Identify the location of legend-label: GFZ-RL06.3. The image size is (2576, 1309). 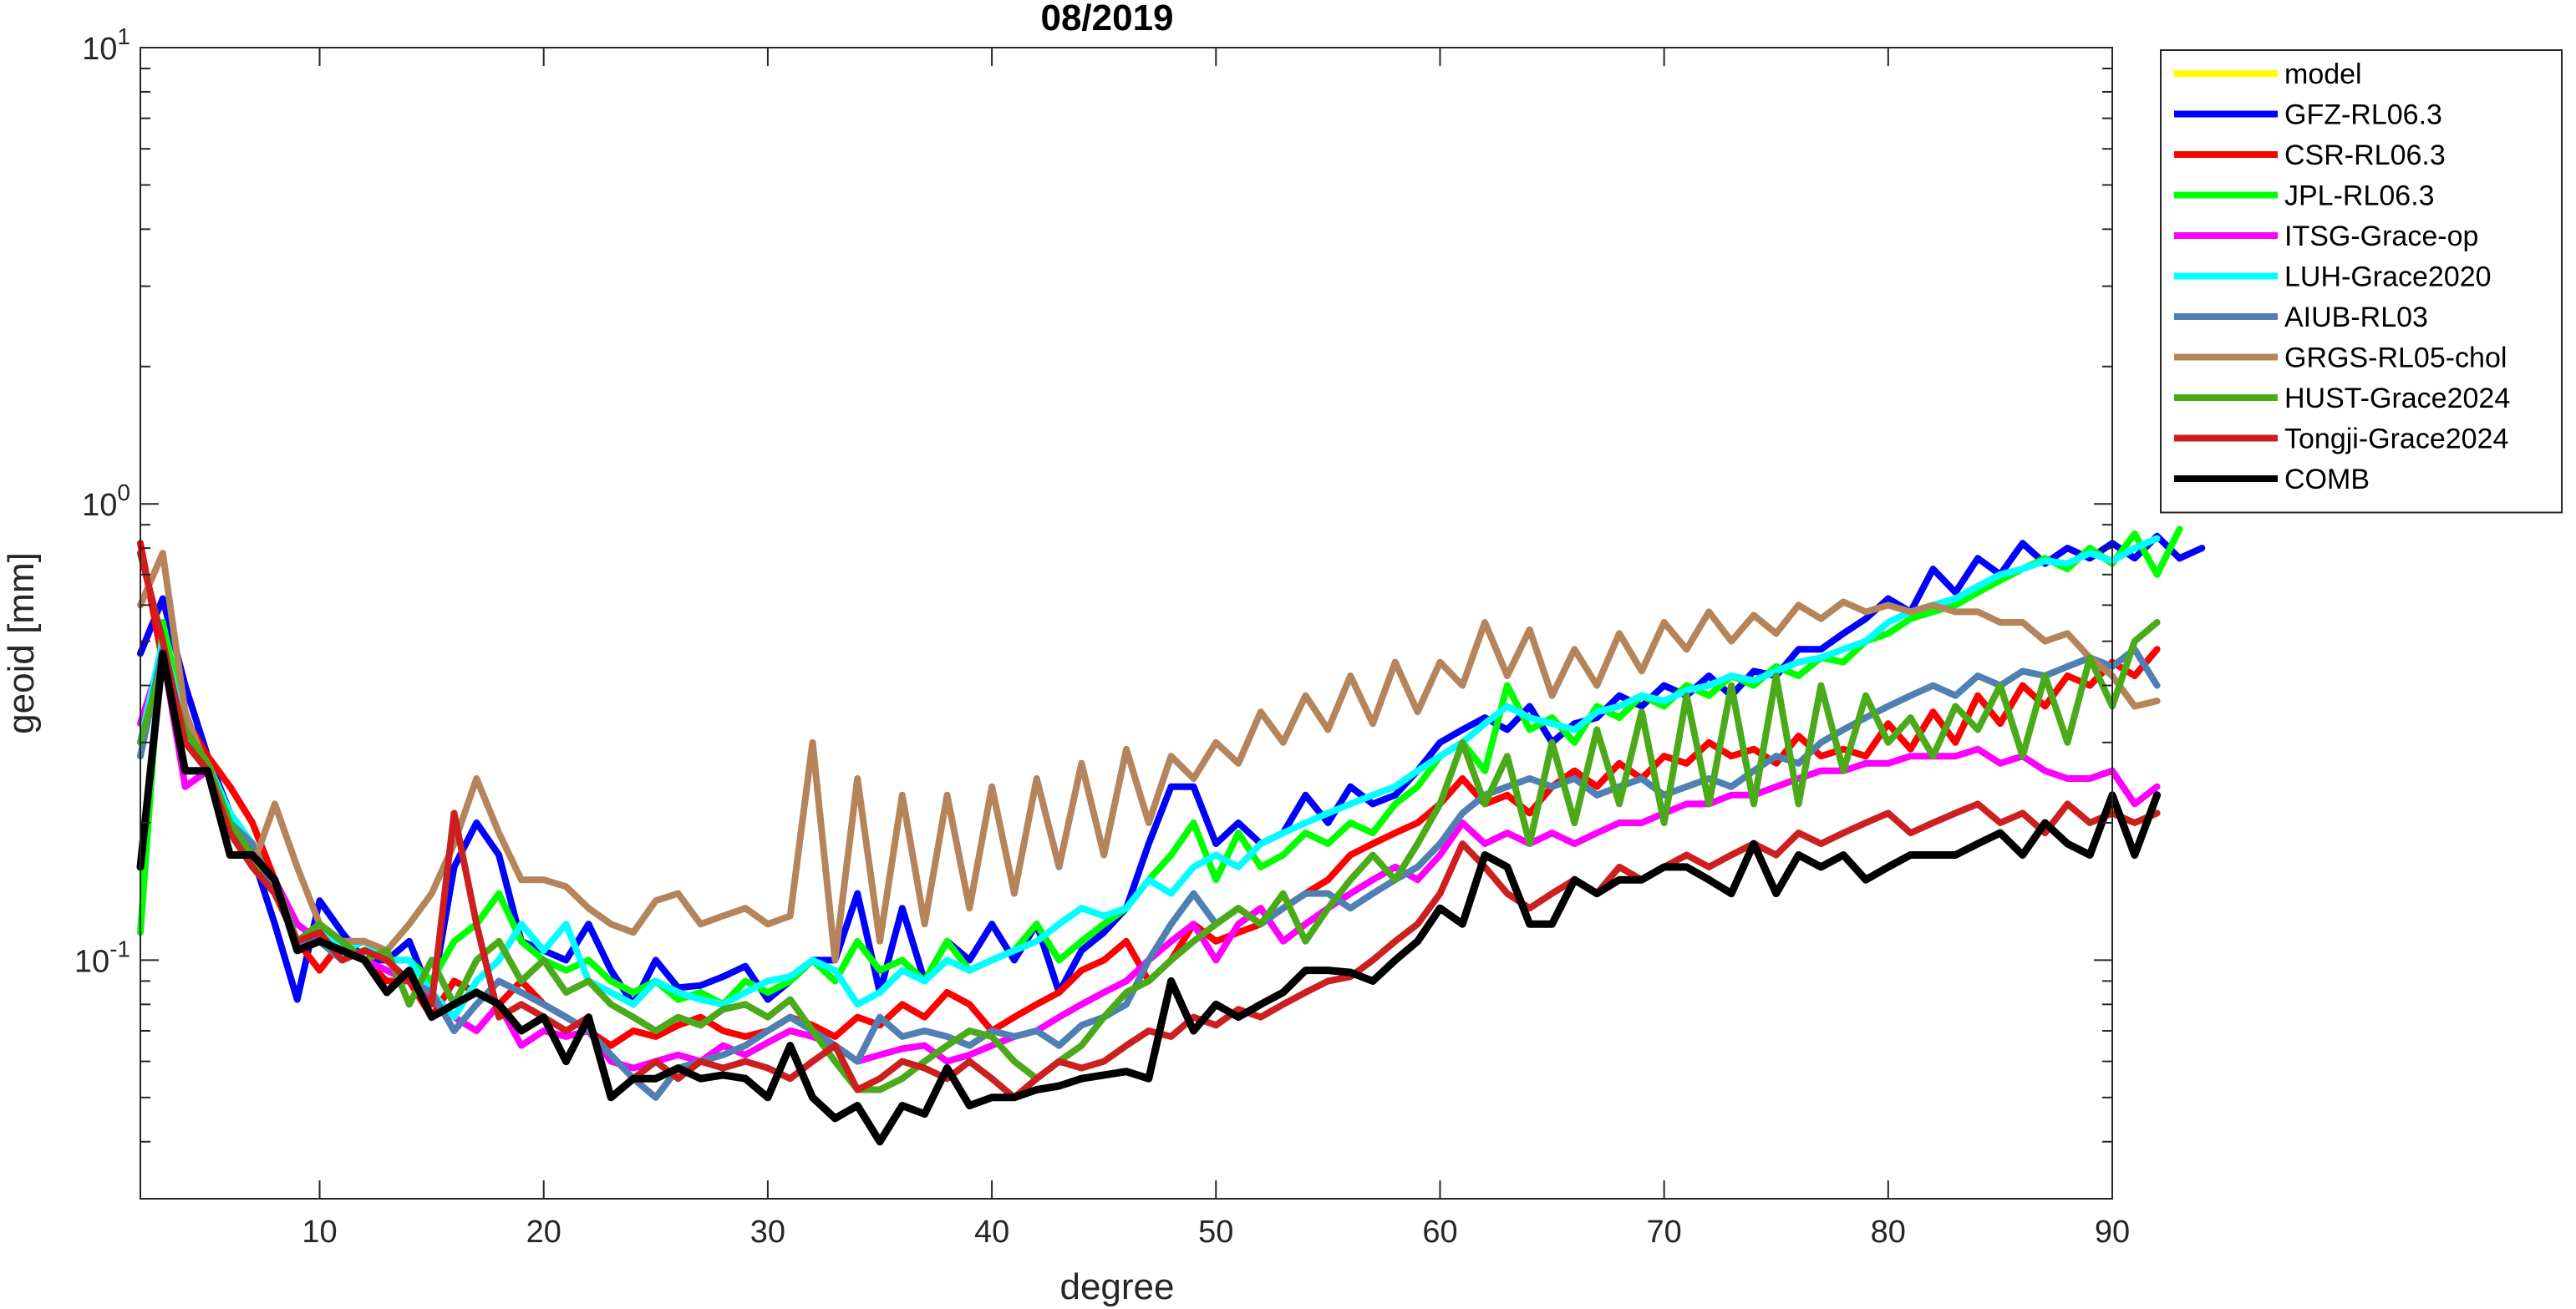
(2363, 115).